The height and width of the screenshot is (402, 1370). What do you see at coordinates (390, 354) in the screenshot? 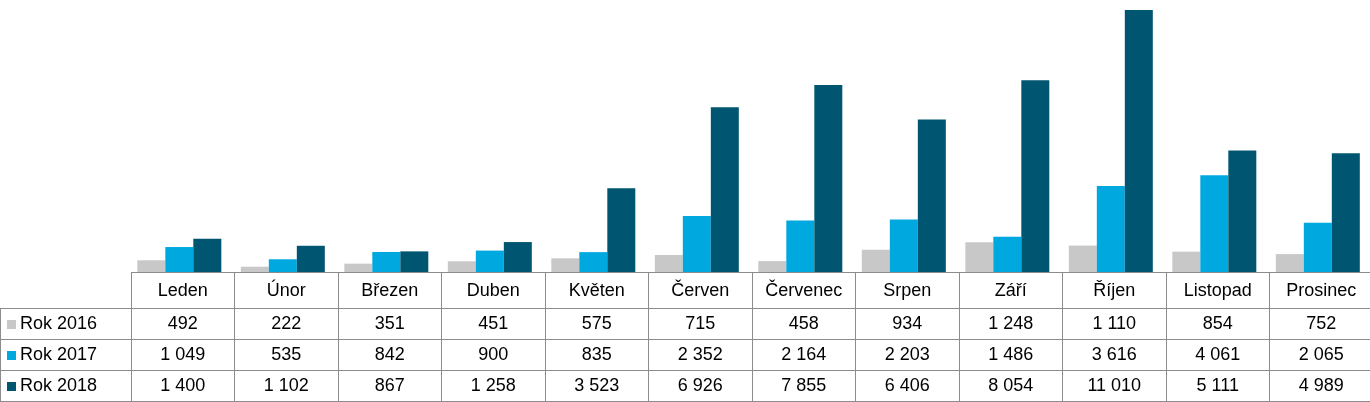
I see `data-label: 842` at bounding box center [390, 354].